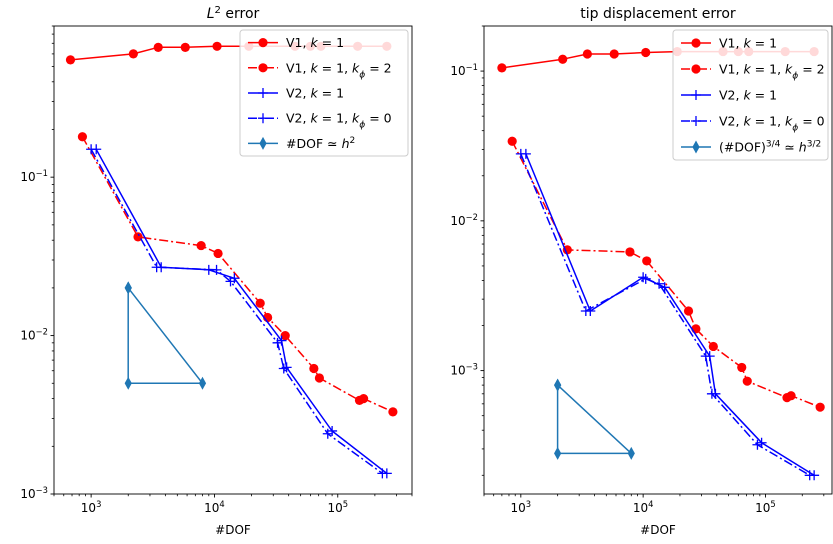 This screenshot has height=544, width=833. I want to click on legend-item: (#DOF)3/4 ≃ h3/2, so click(751, 147).